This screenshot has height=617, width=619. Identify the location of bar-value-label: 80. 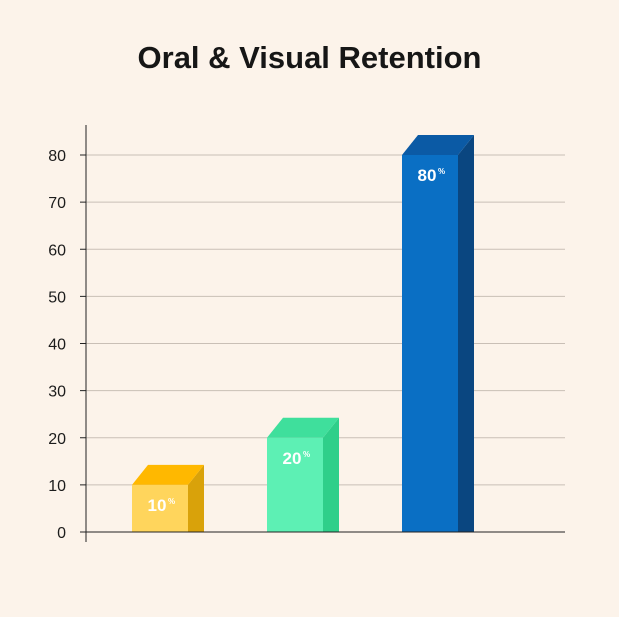
(427, 175).